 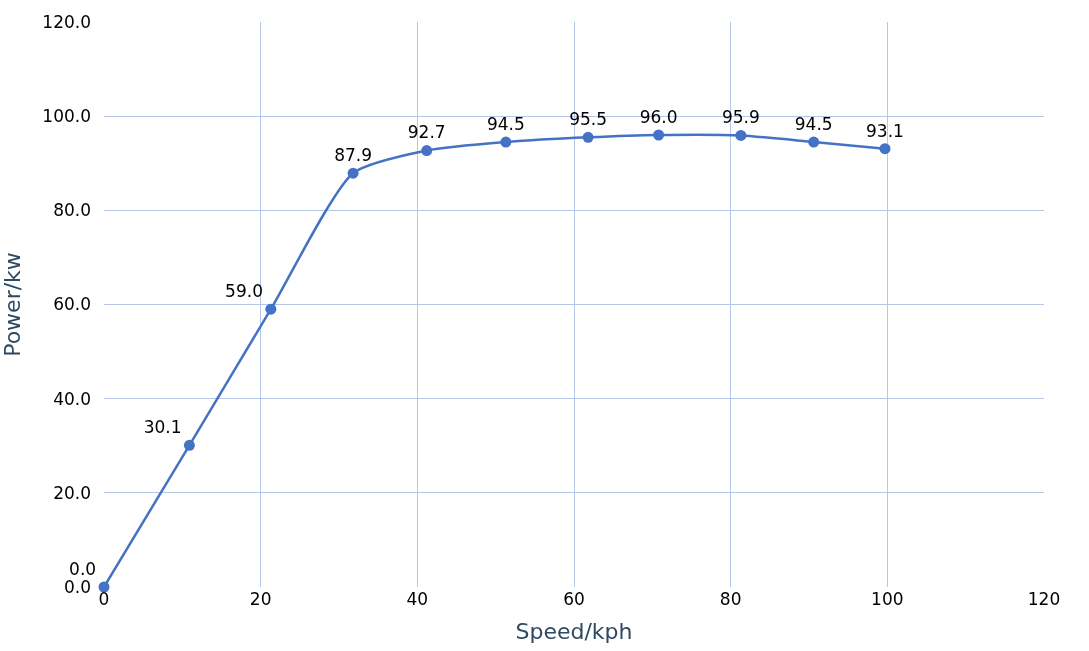 I want to click on x-tick-label: 80, so click(x=730, y=599).